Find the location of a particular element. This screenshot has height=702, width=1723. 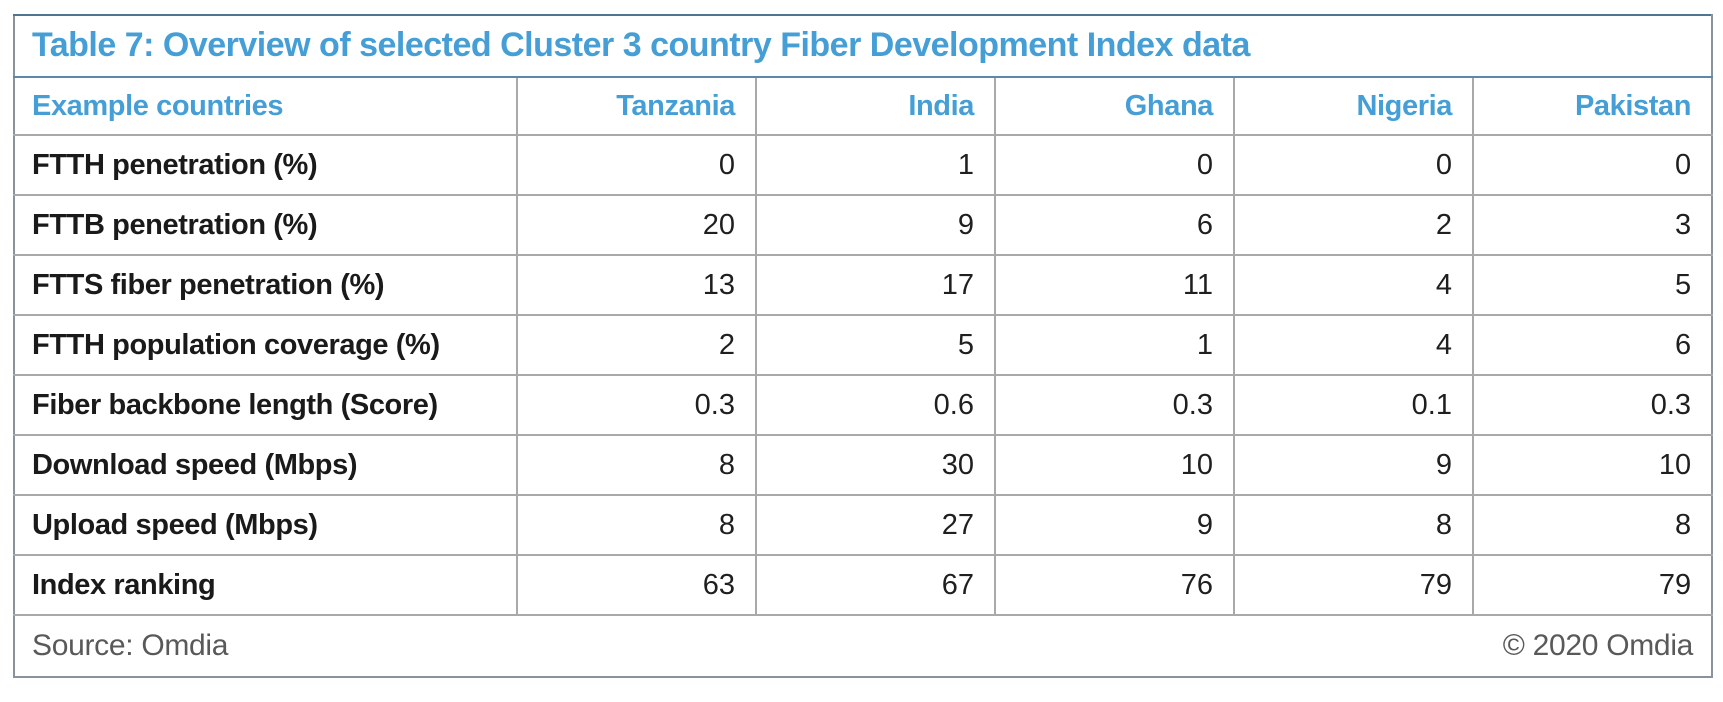

copyright-note: © 2020 Omdia is located at coordinates (1598, 645).